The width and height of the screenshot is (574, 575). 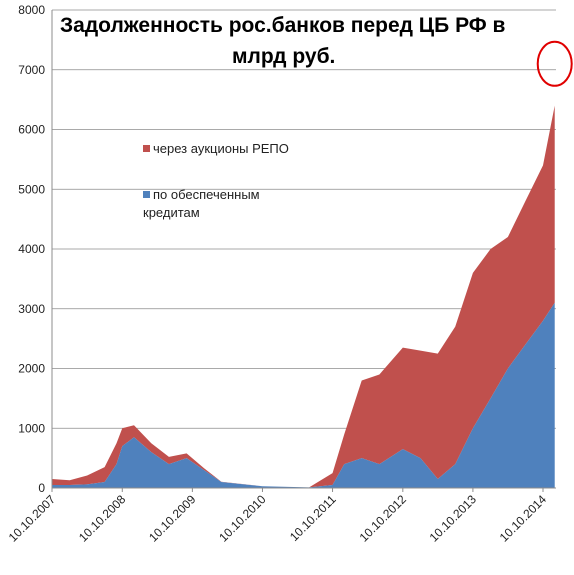 I want to click on chart-title-line-2: млрд руб., so click(x=284, y=56).